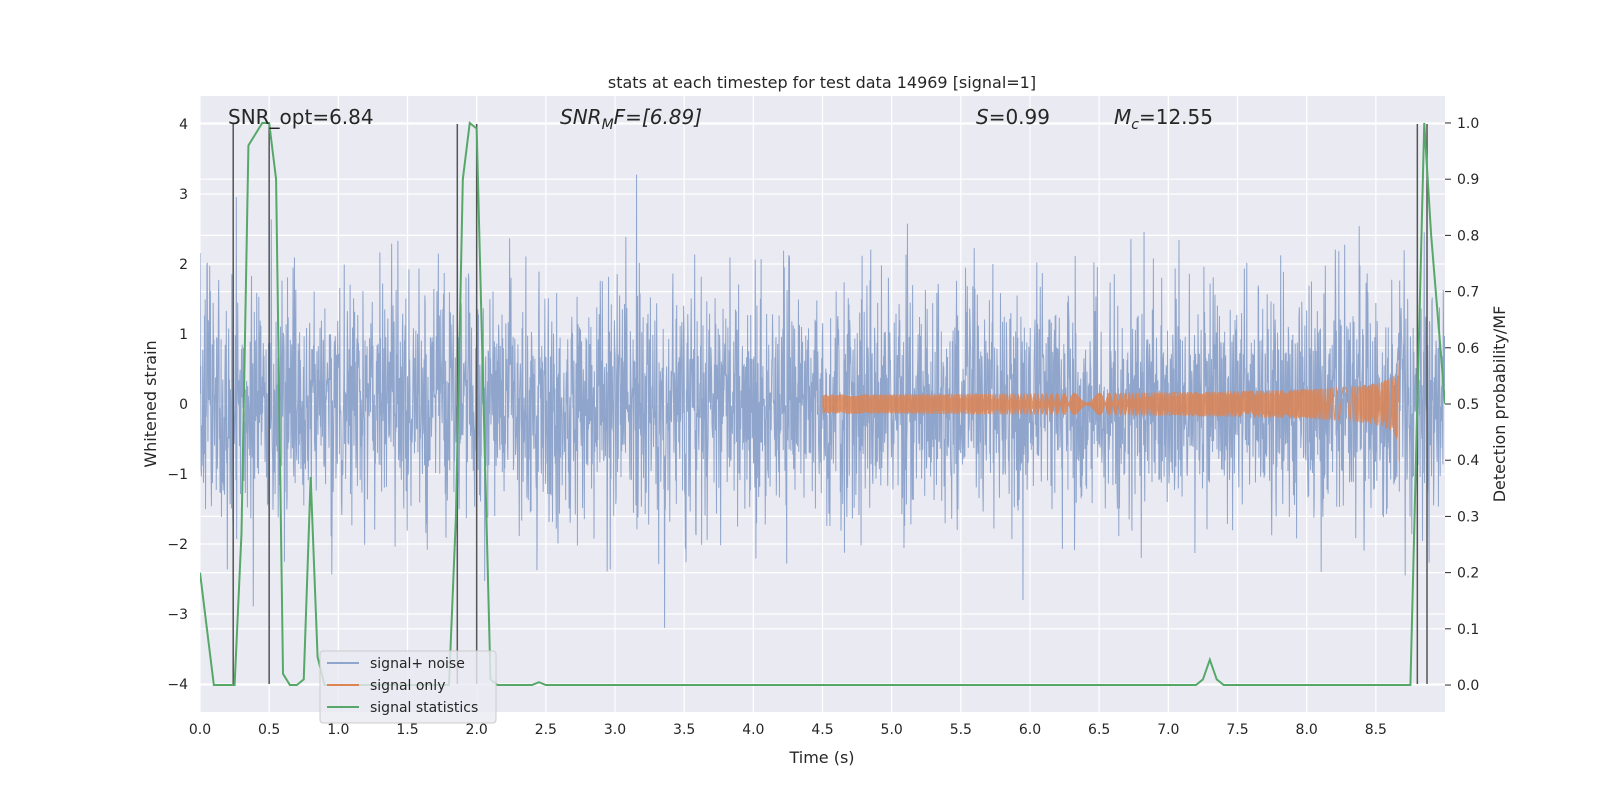 The width and height of the screenshot is (1600, 800). I want to click on x-tick-label: 0.5, so click(269, 730).